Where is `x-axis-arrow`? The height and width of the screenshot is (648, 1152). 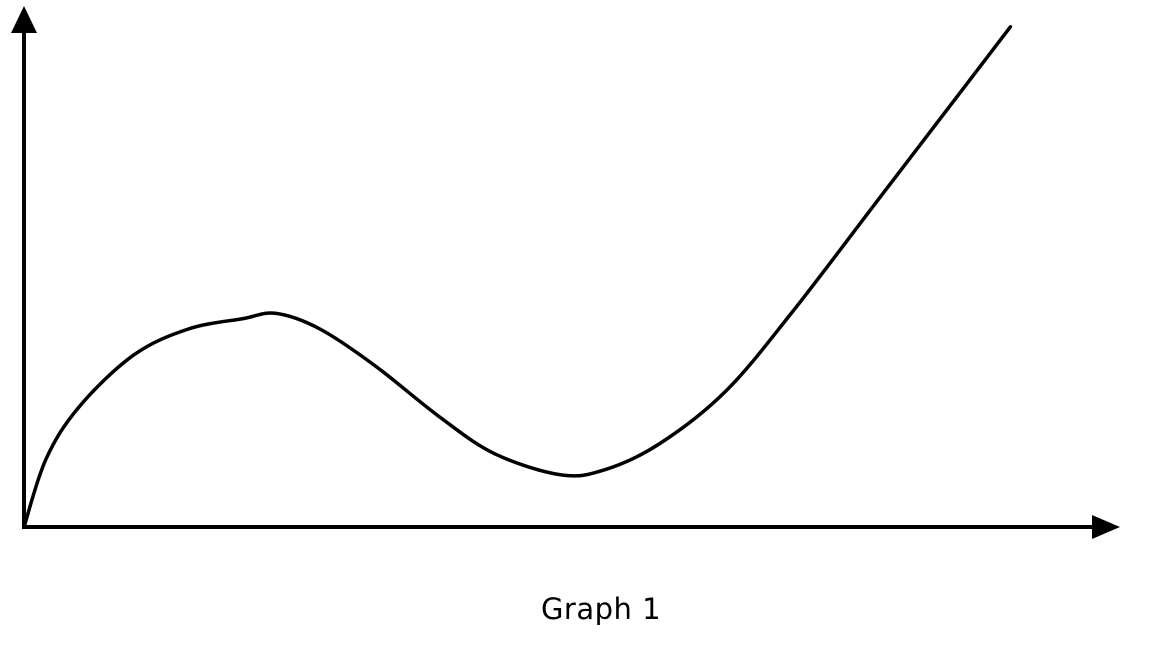 x-axis-arrow is located at coordinates (1106, 527).